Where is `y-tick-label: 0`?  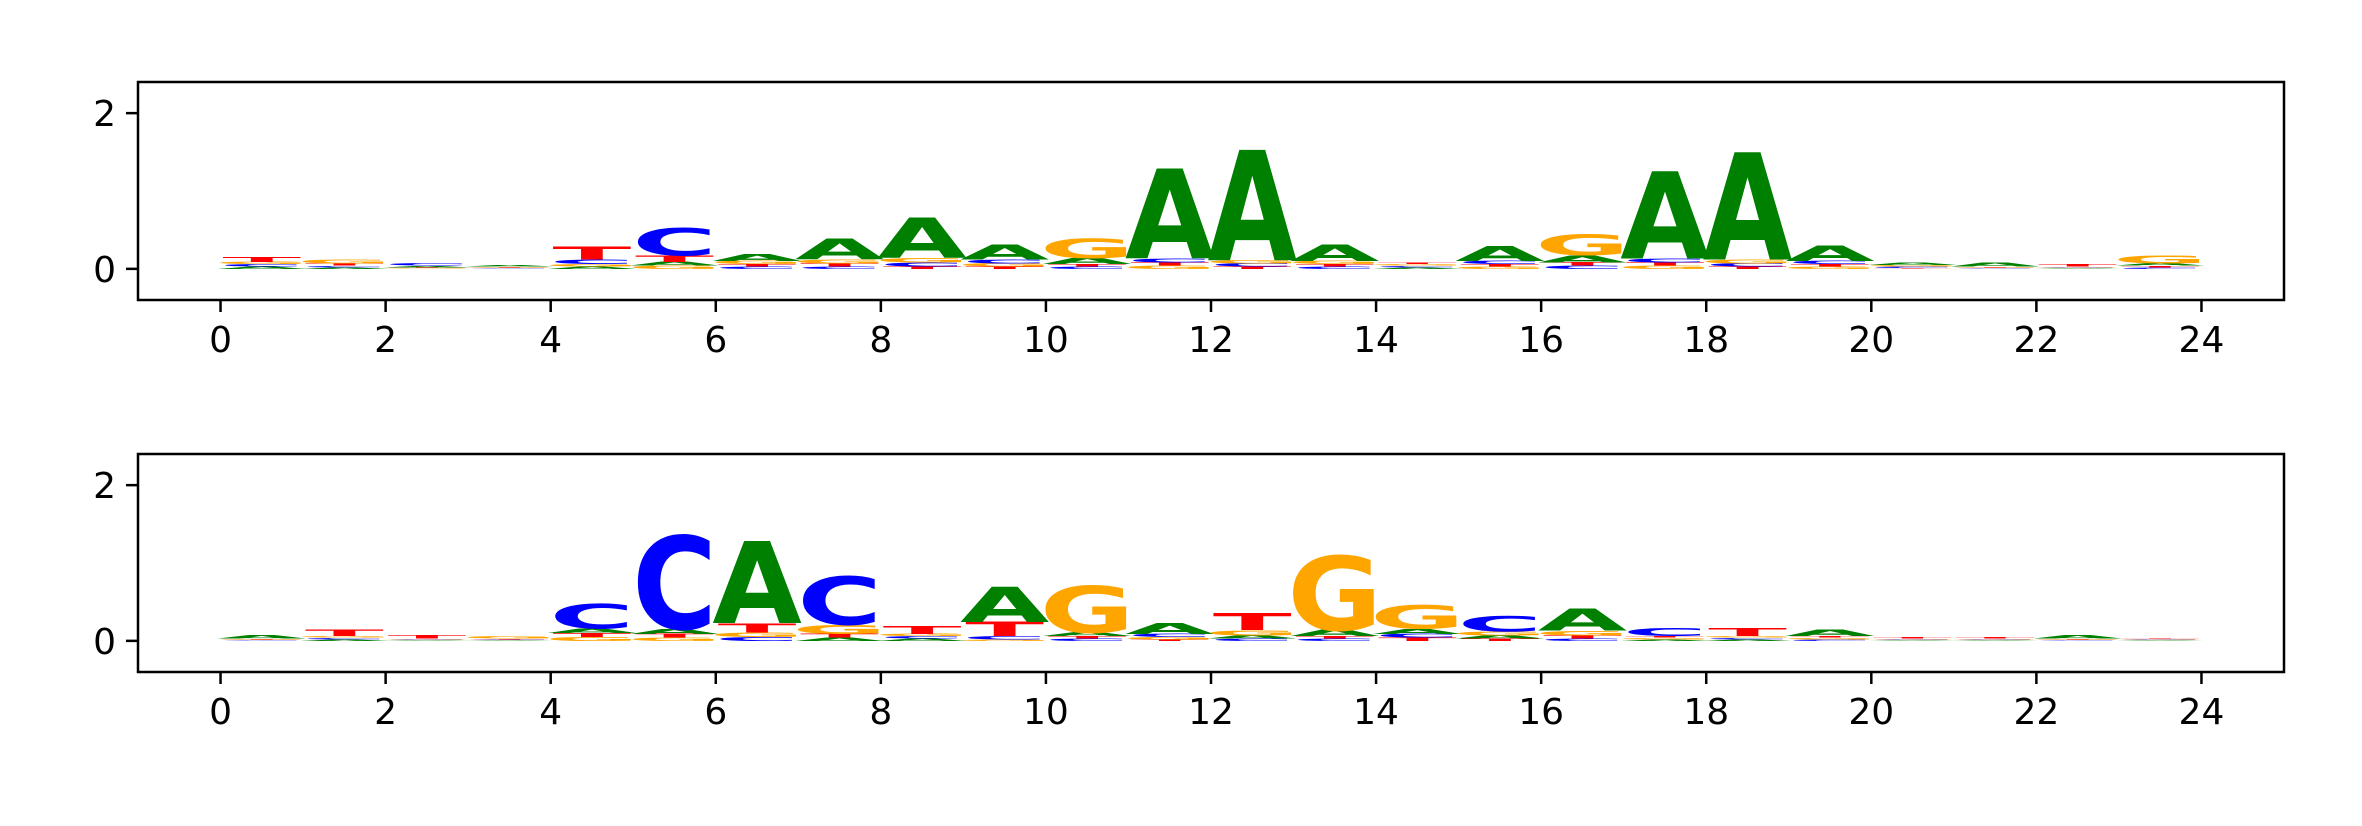 y-tick-label: 0 is located at coordinates (104, 642).